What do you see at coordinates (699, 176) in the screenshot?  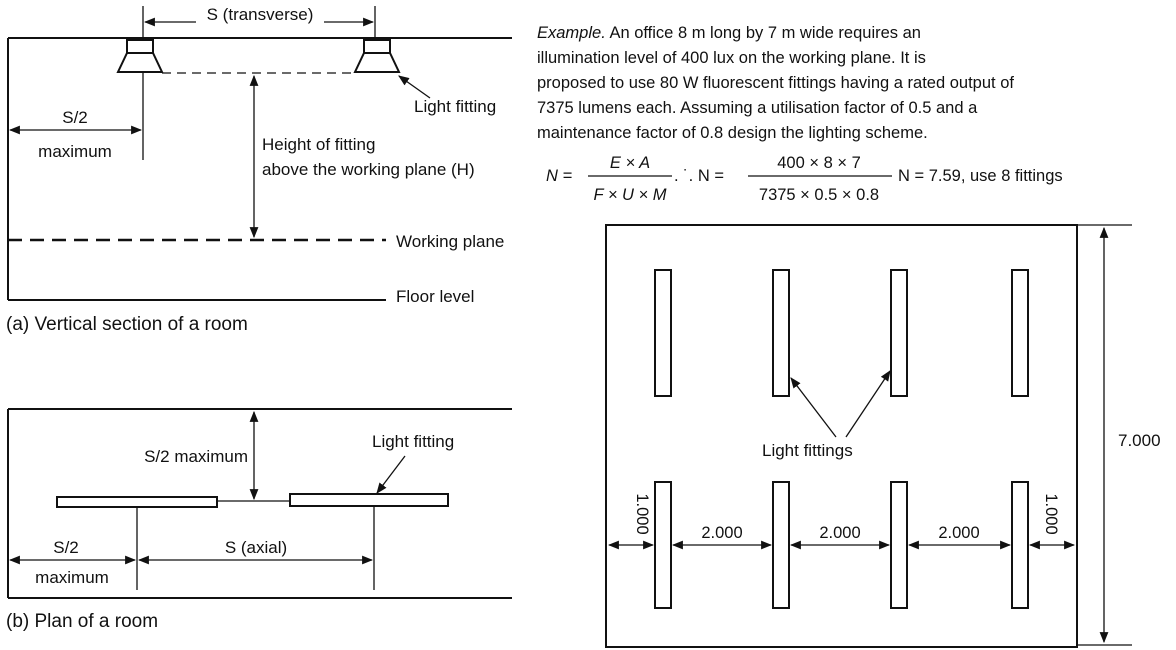 I see `formula-therefore: . ˙. N =` at bounding box center [699, 176].